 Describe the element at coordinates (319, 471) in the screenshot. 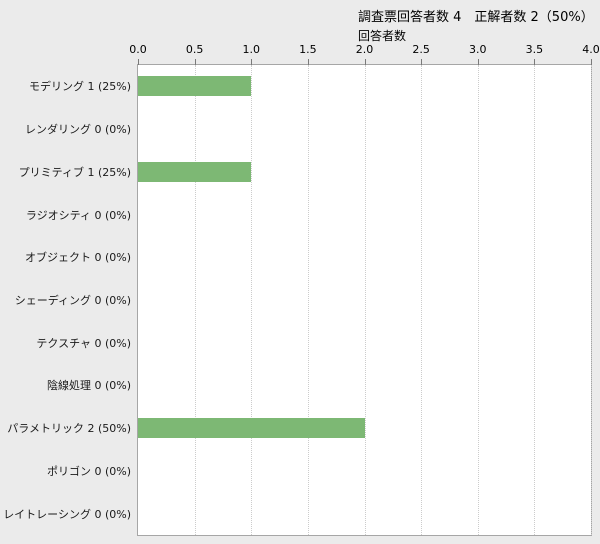

I see `chart-row: ポリゴン 0 (0%)` at that location.